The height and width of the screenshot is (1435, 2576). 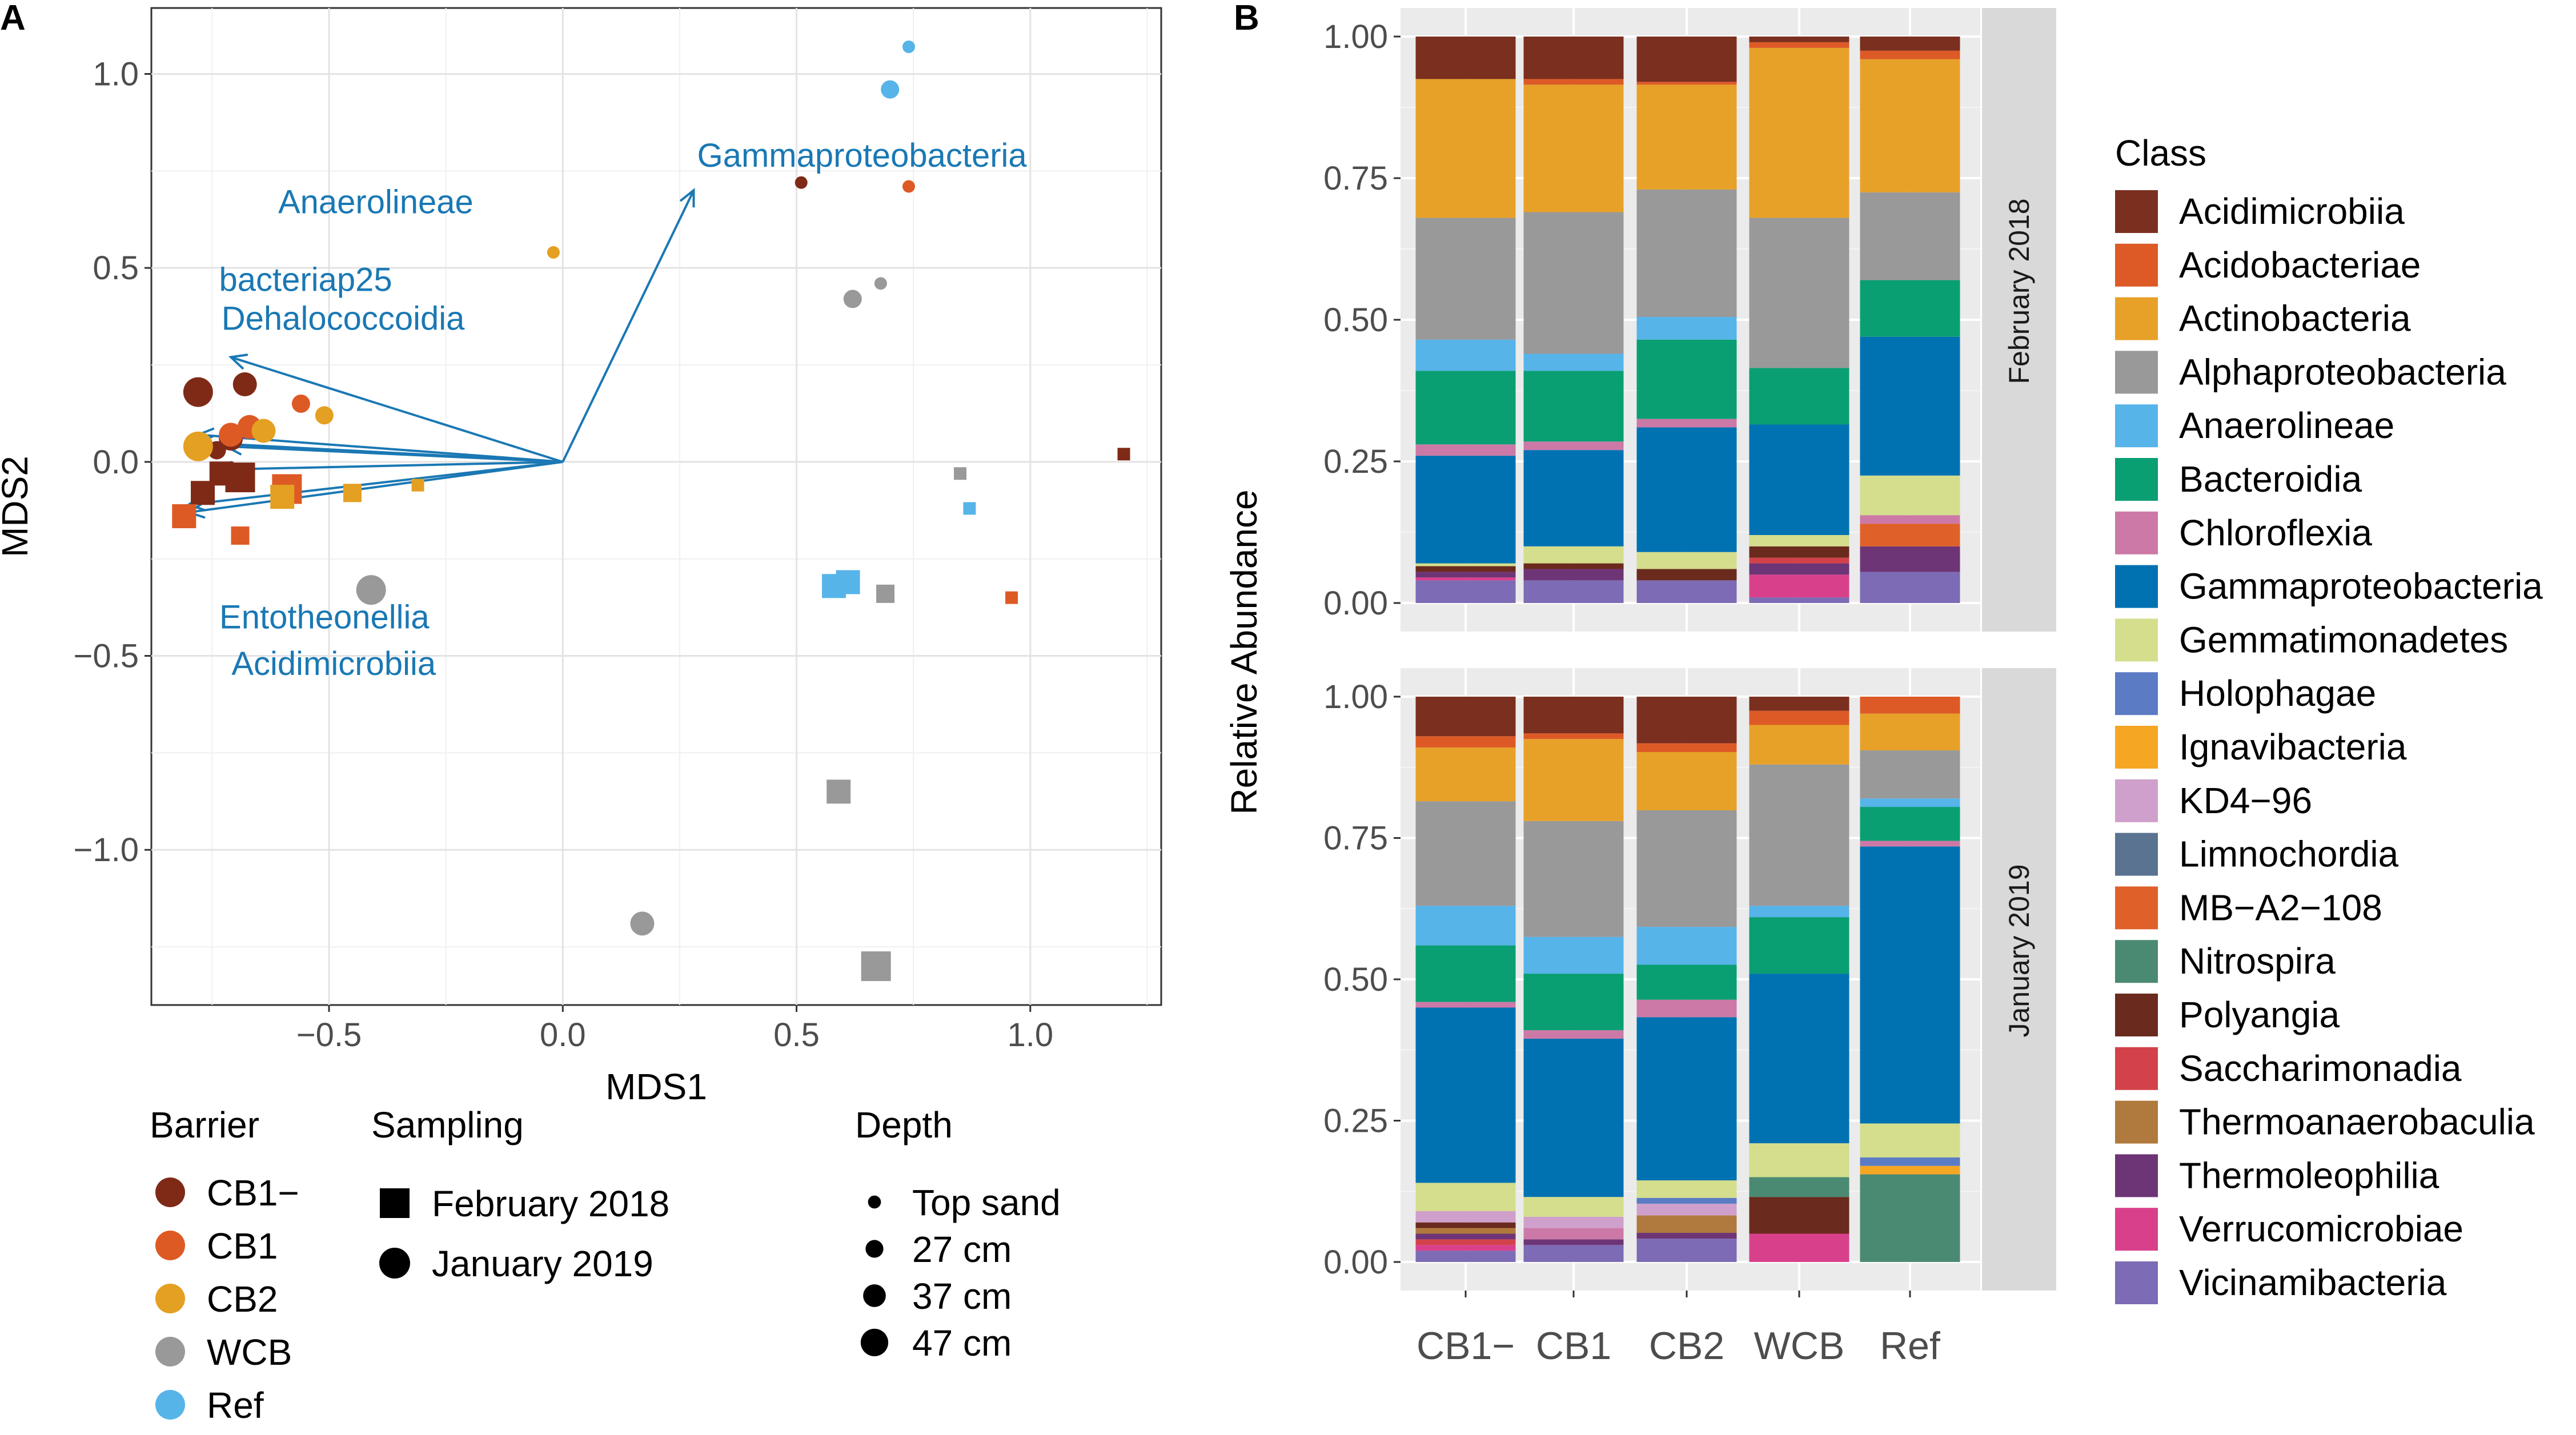 What do you see at coordinates (238, 362) in the screenshot?
I see `vector-arrowhead` at bounding box center [238, 362].